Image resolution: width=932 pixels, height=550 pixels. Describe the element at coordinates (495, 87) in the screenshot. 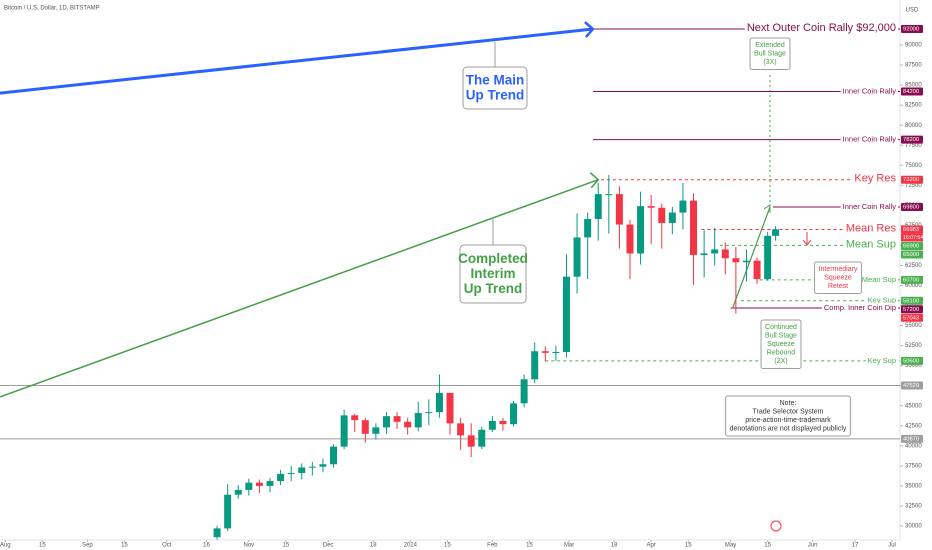

I see `trend-label: The Main Up Trend` at that location.